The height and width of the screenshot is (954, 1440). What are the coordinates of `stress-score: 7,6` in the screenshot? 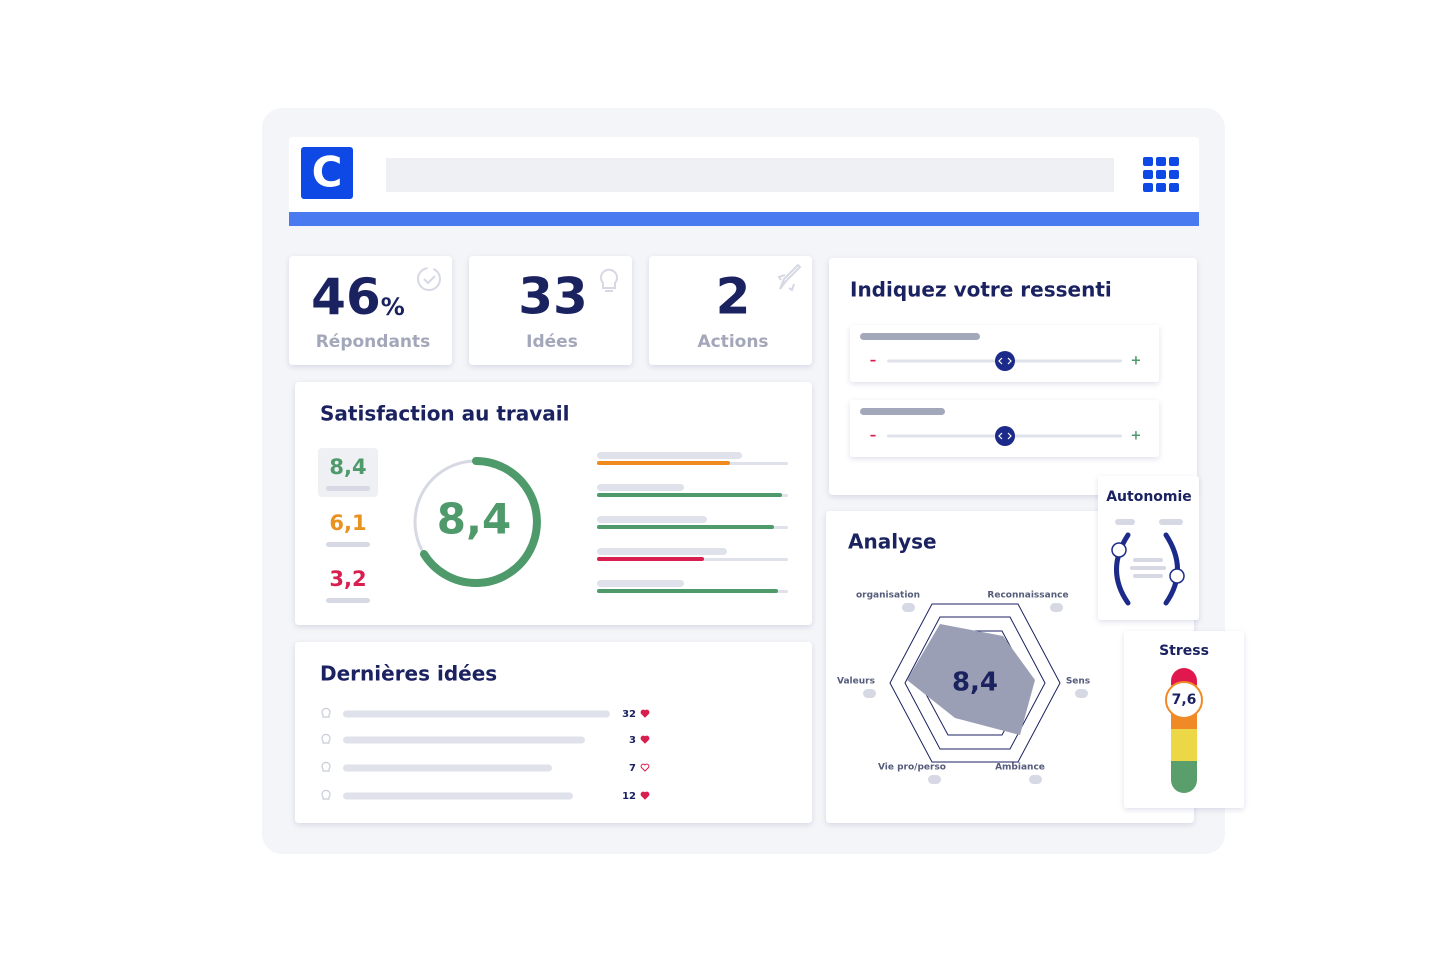 It's located at (1184, 700).